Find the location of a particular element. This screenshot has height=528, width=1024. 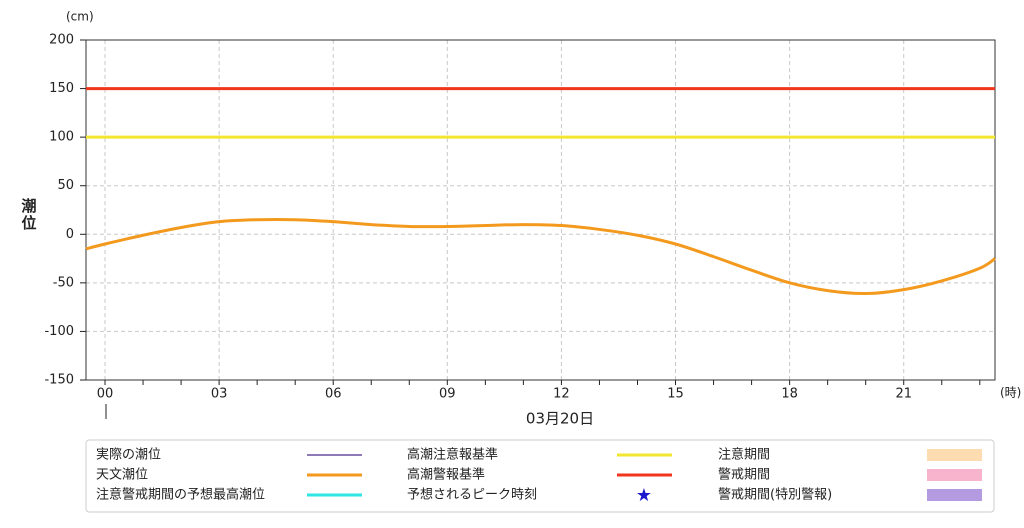

legend-label: 実際の潮位 is located at coordinates (128, 455).